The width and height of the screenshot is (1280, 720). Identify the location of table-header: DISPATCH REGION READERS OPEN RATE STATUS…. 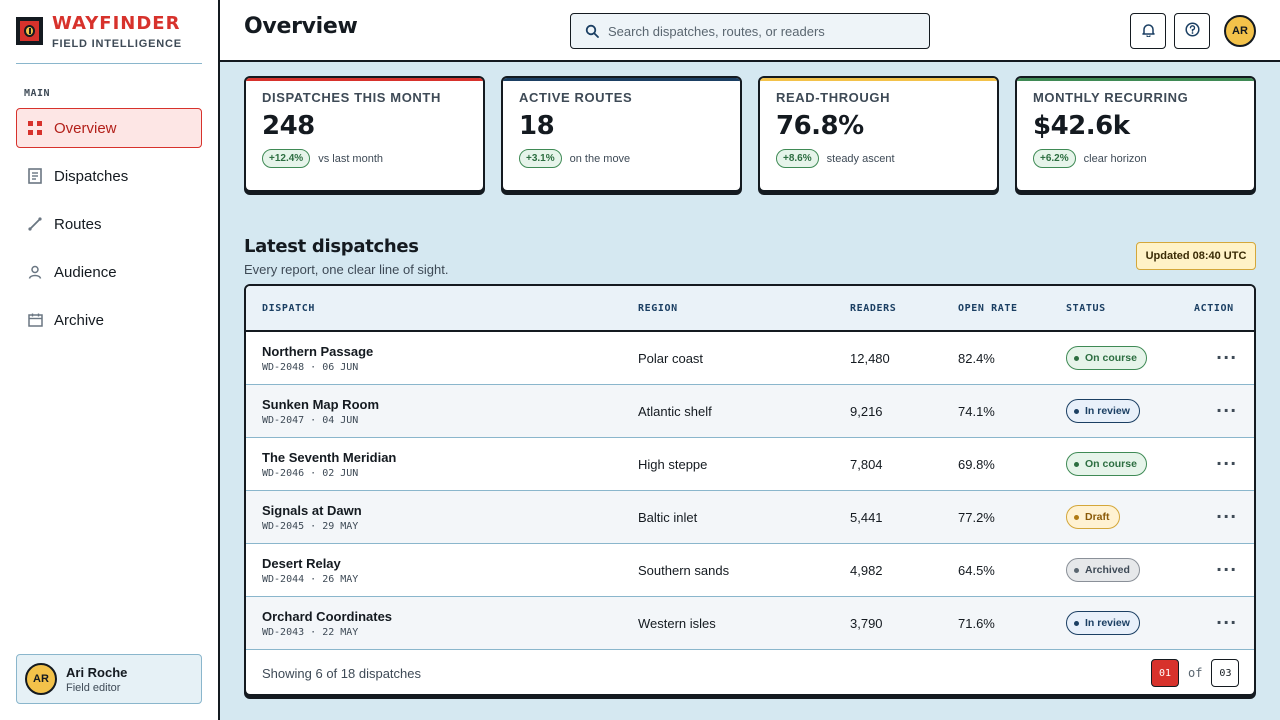
(750, 309).